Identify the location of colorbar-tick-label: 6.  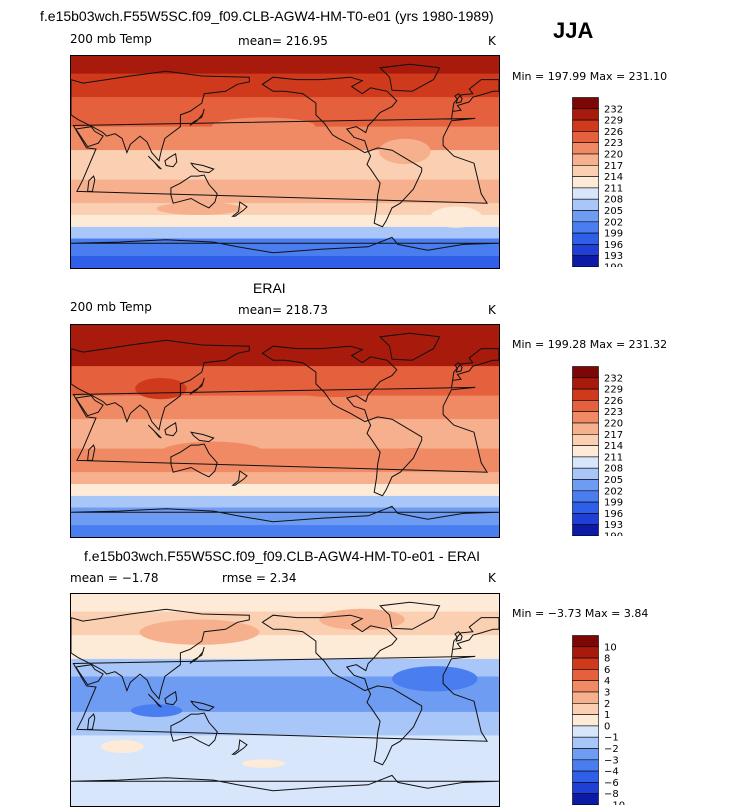
(607, 670).